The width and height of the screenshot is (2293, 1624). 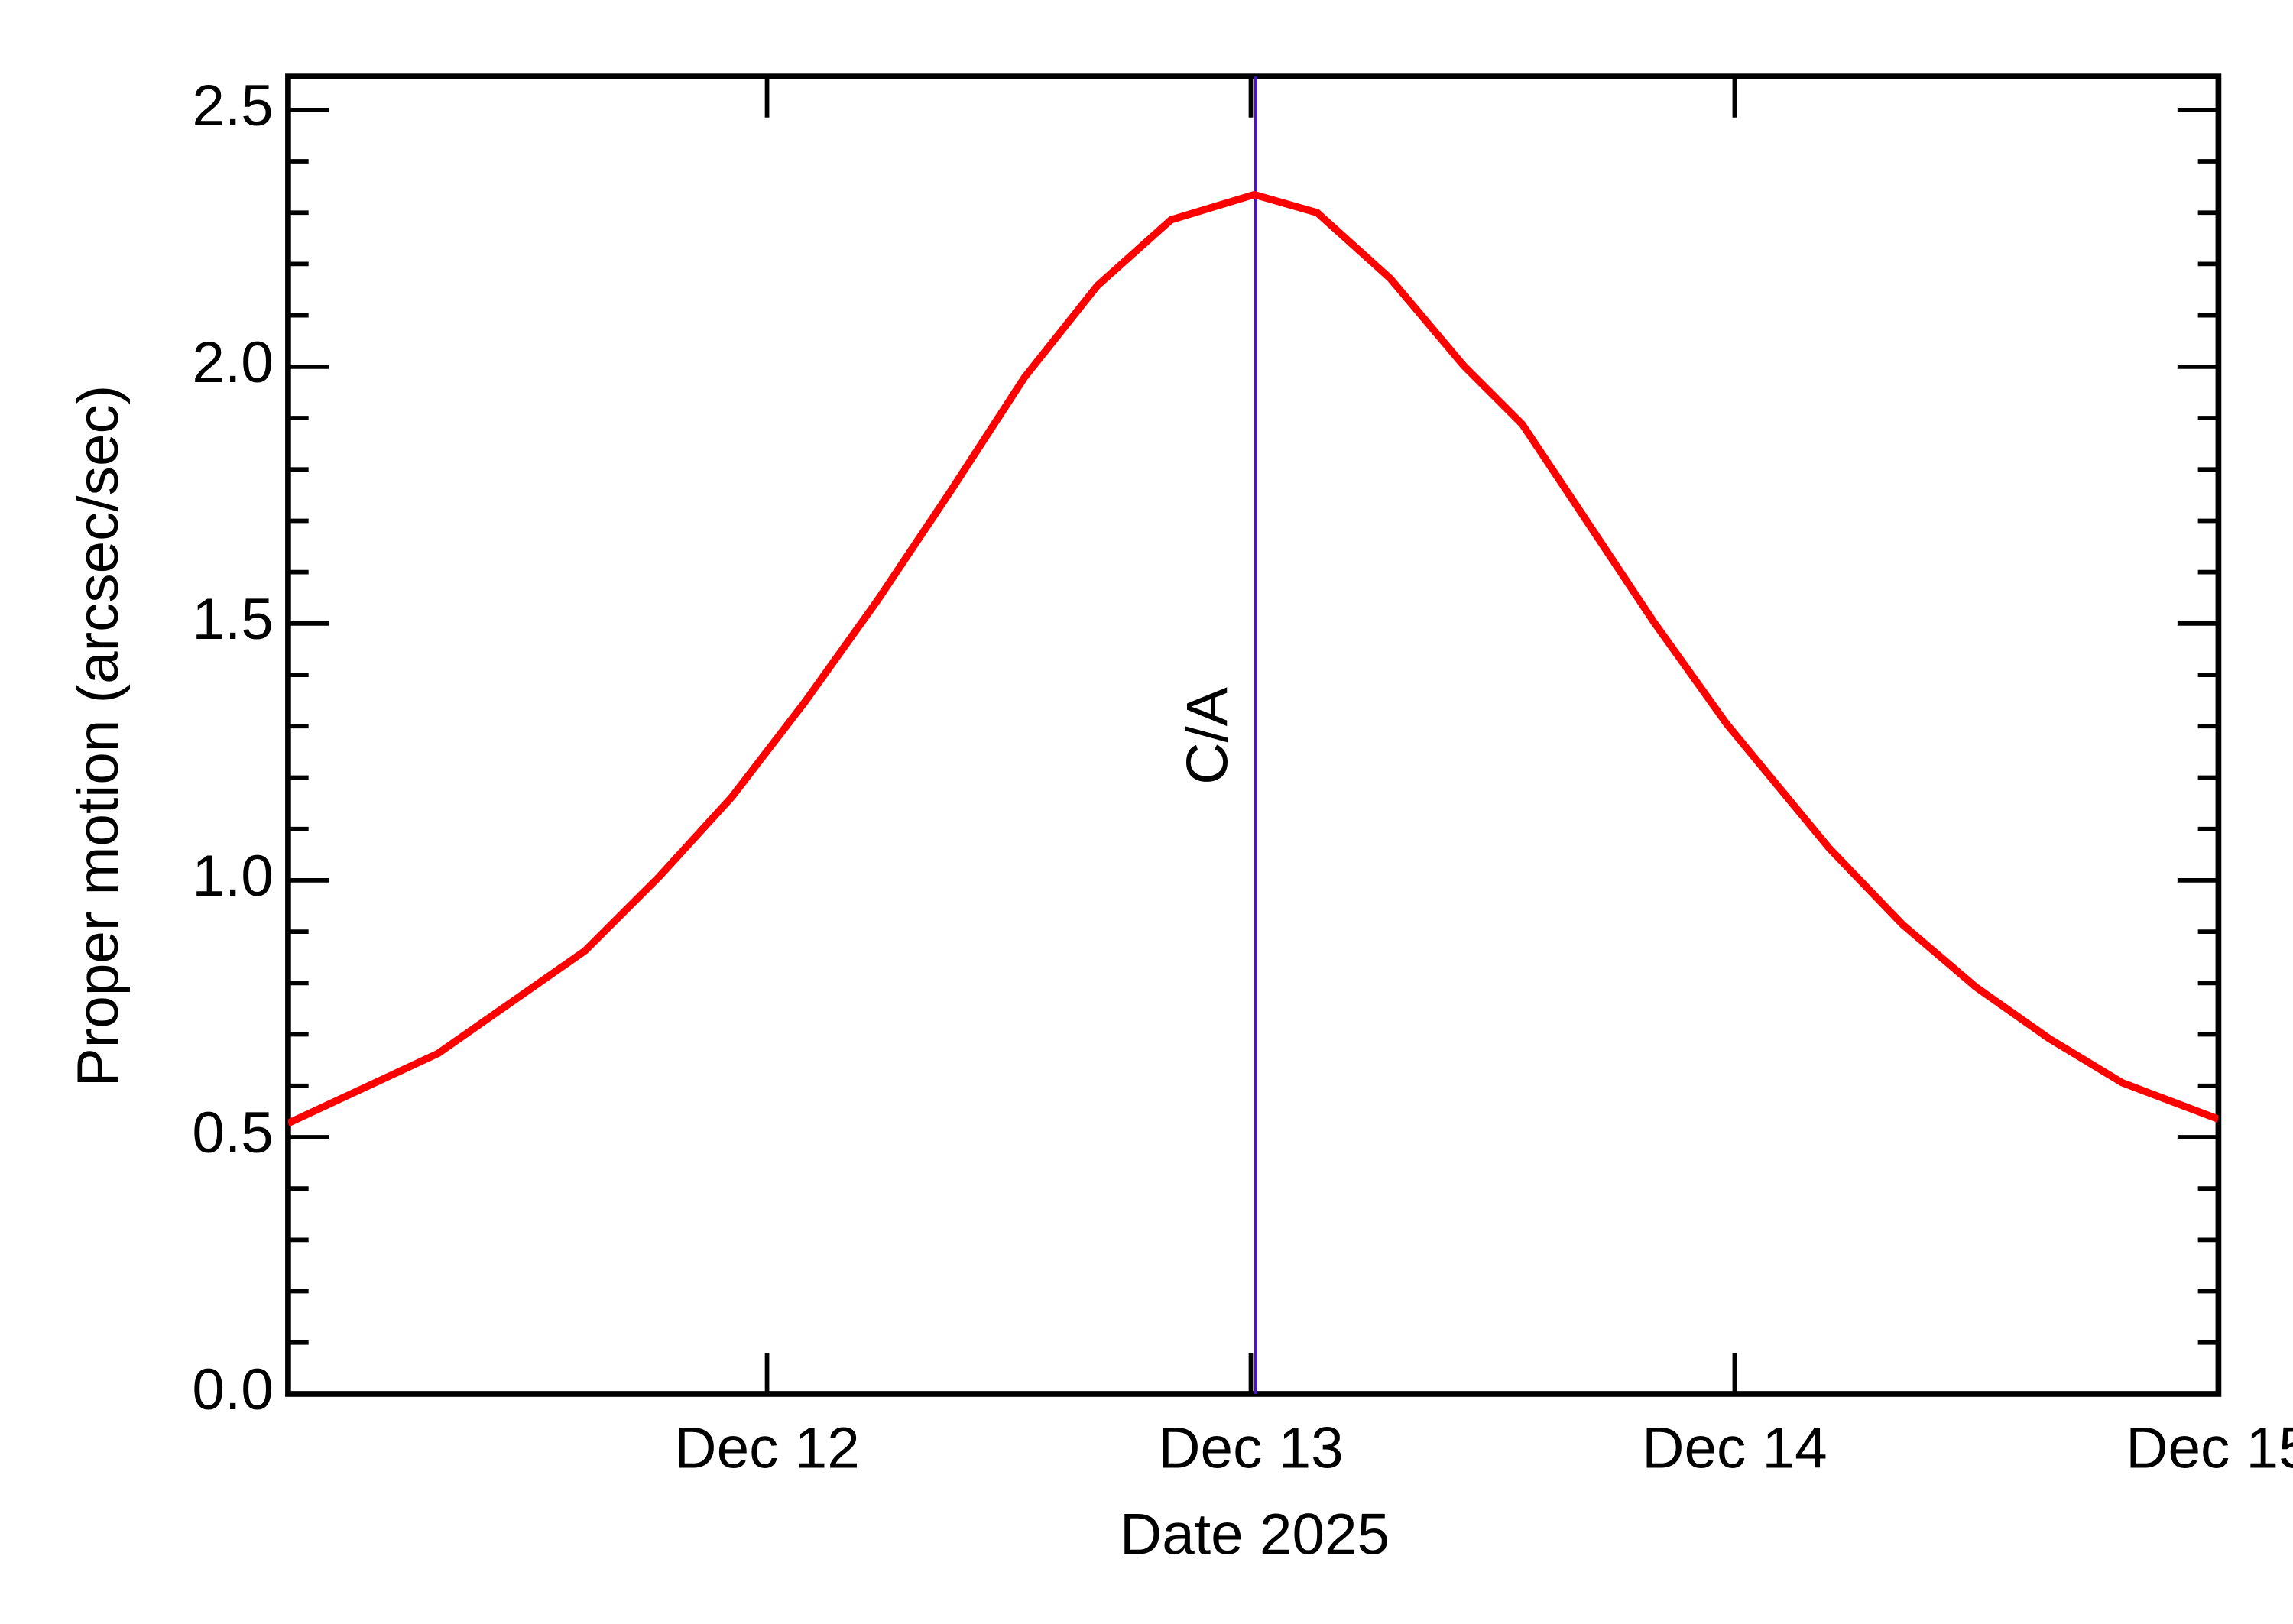 What do you see at coordinates (233, 1132) in the screenshot?
I see `y-tick-label: 0.5` at bounding box center [233, 1132].